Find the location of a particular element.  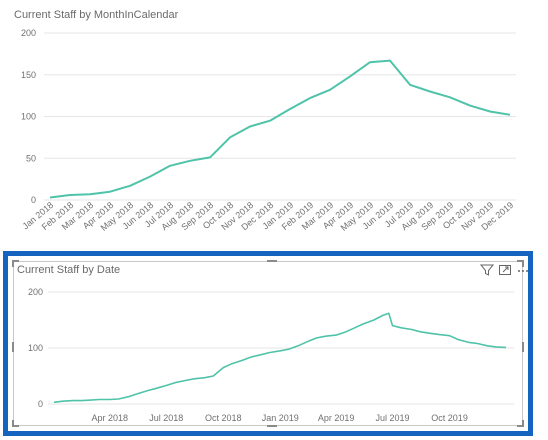

x-tick-label: Apr 2018 is located at coordinates (110, 418).